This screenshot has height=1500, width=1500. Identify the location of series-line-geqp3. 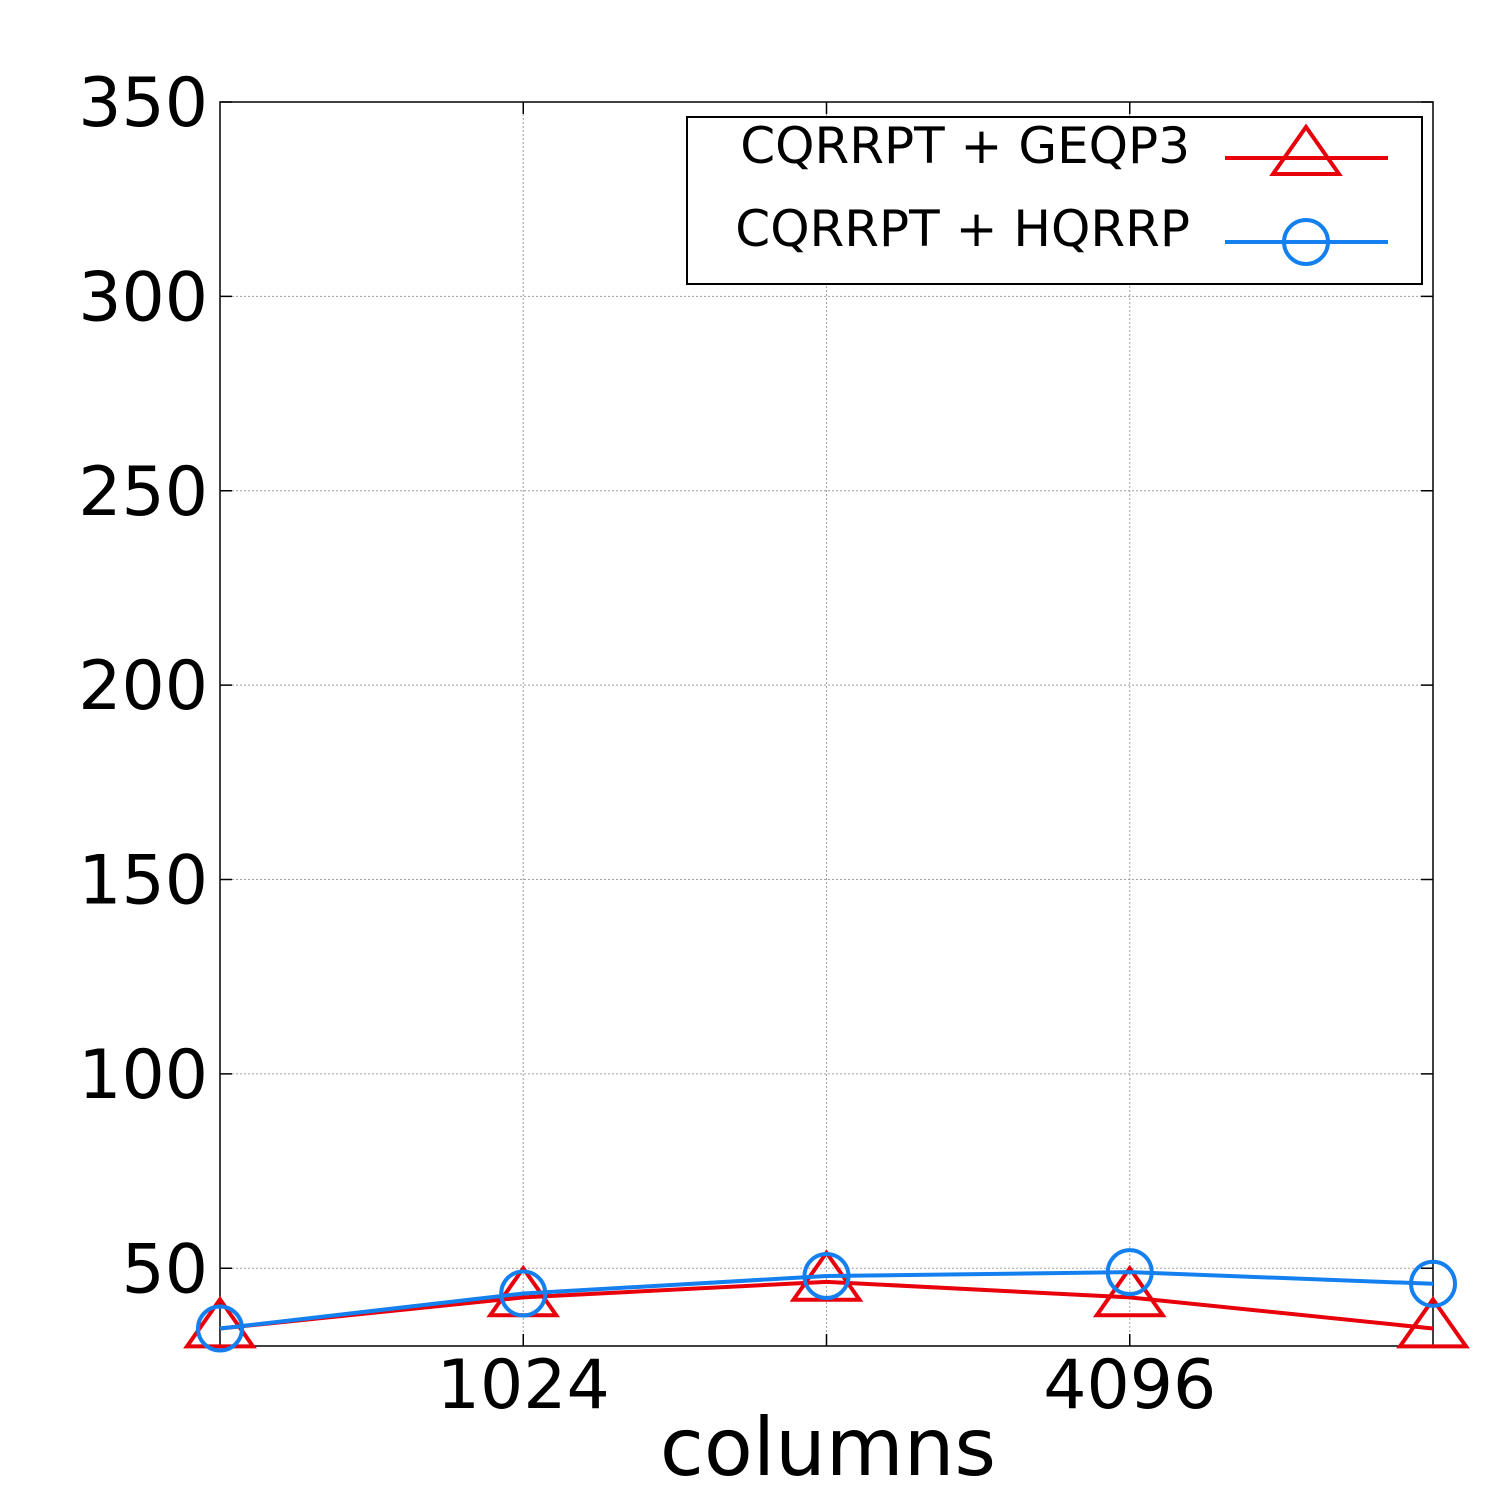
(826, 1305).